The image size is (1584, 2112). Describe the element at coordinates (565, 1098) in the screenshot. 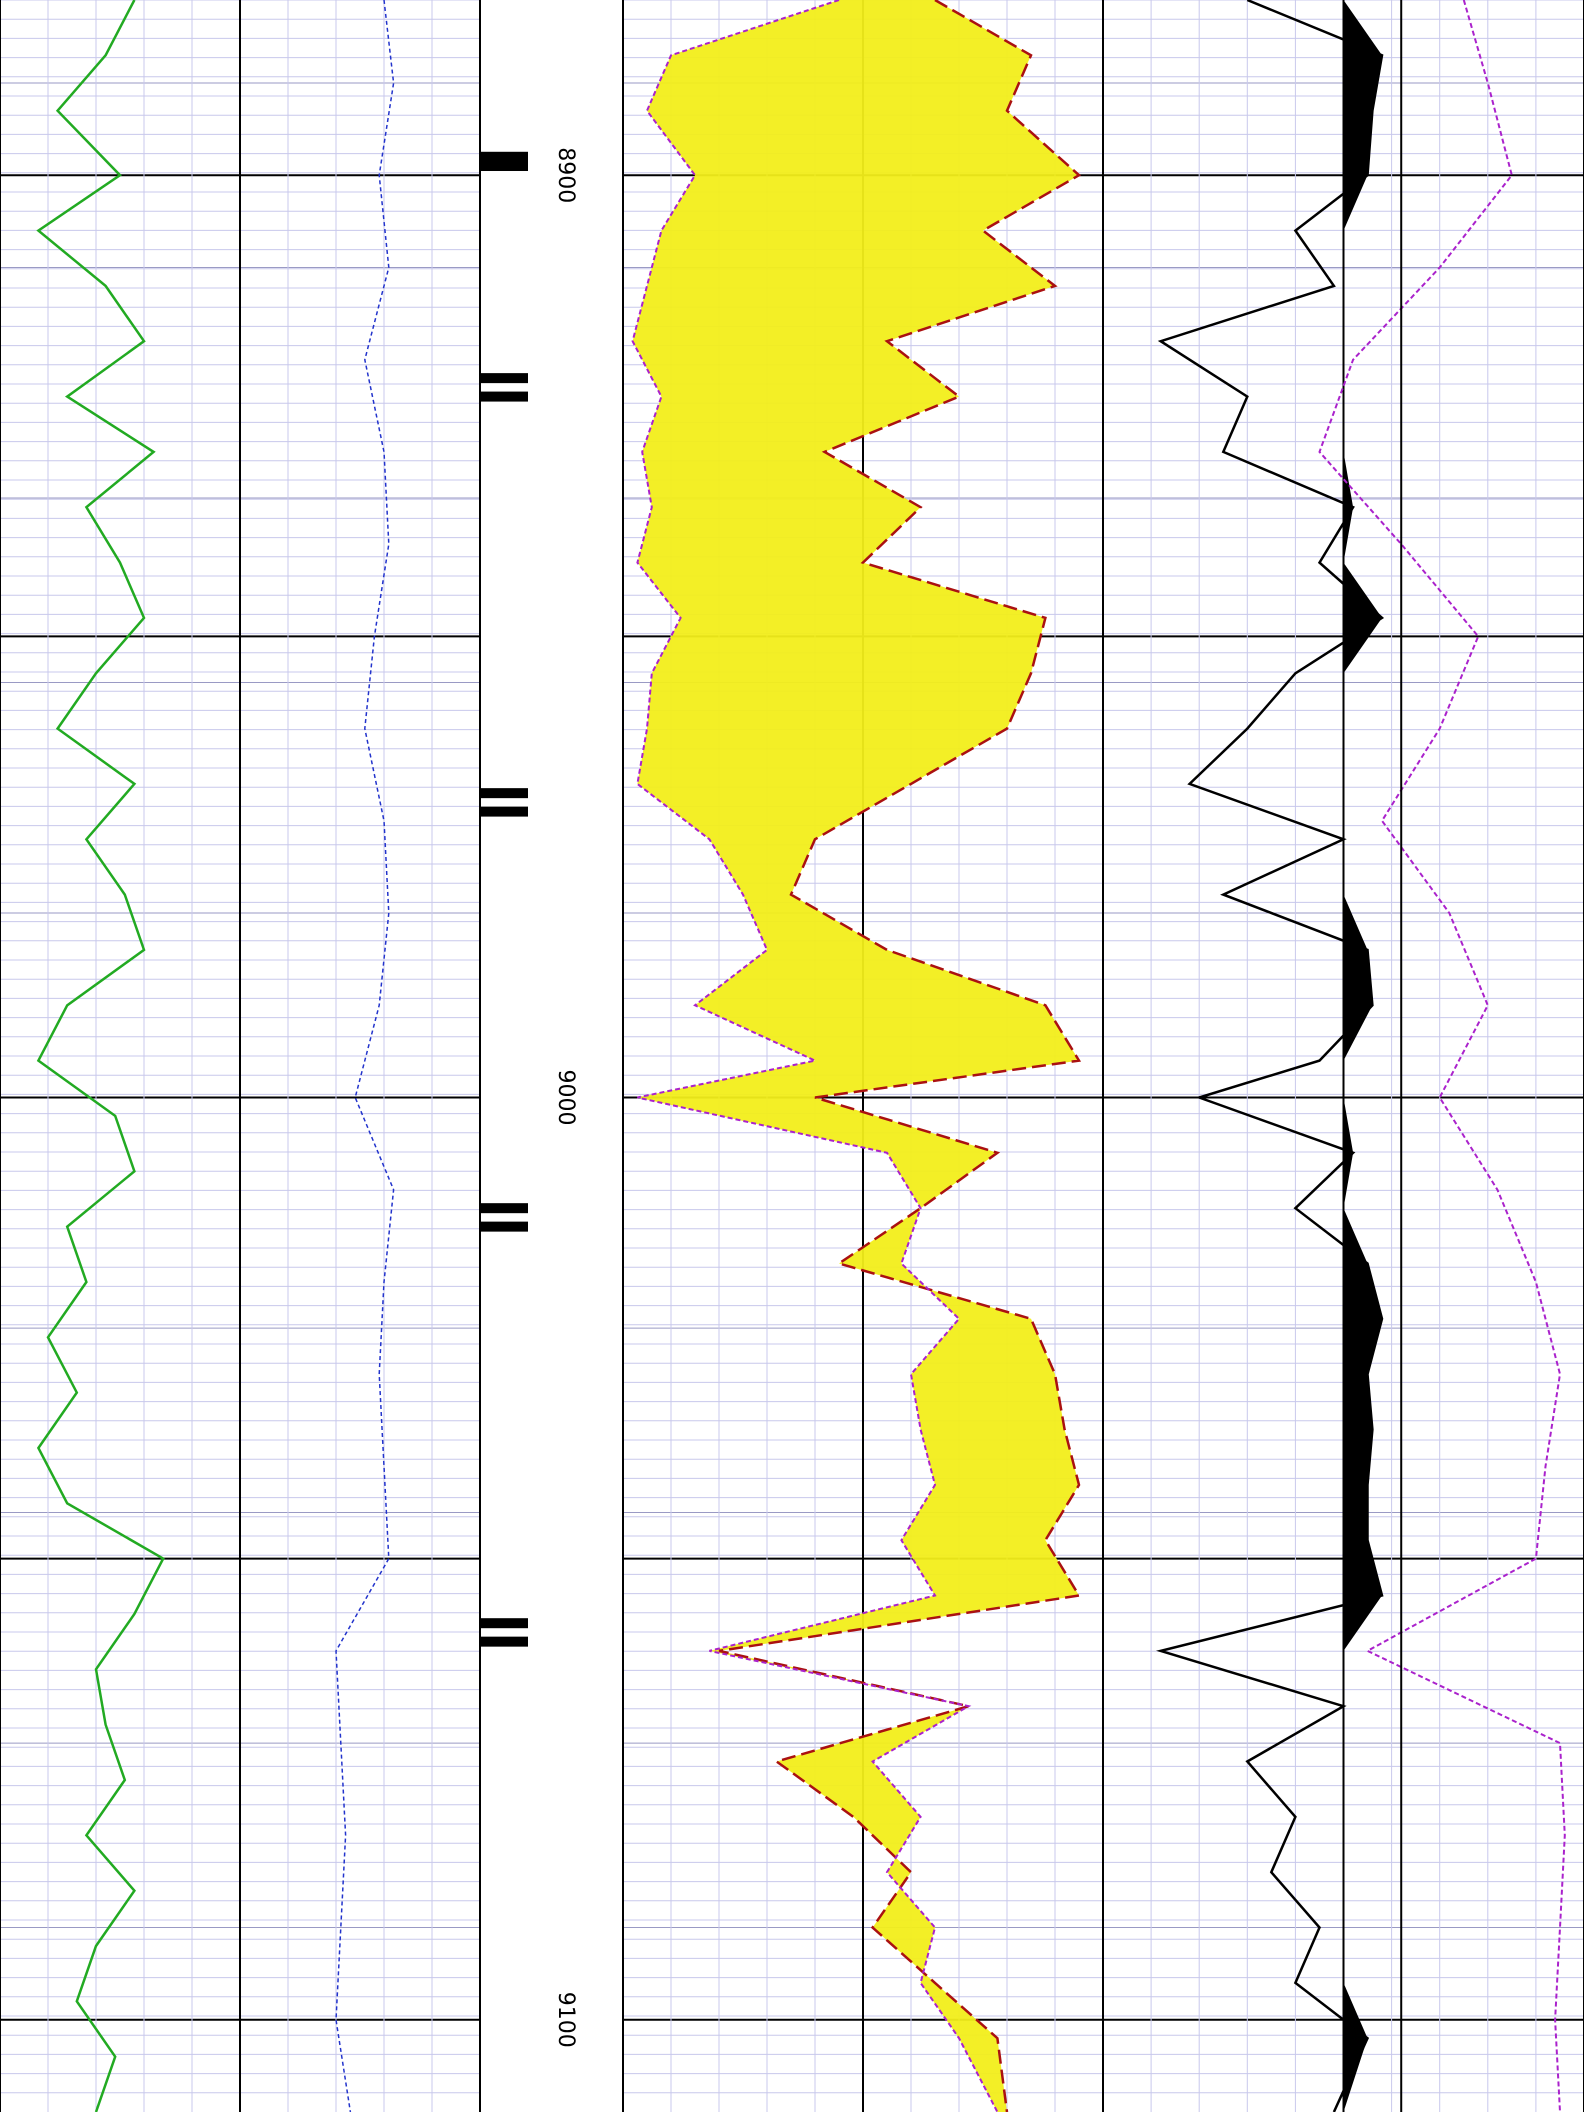

I see `depth-label: 9000` at that location.